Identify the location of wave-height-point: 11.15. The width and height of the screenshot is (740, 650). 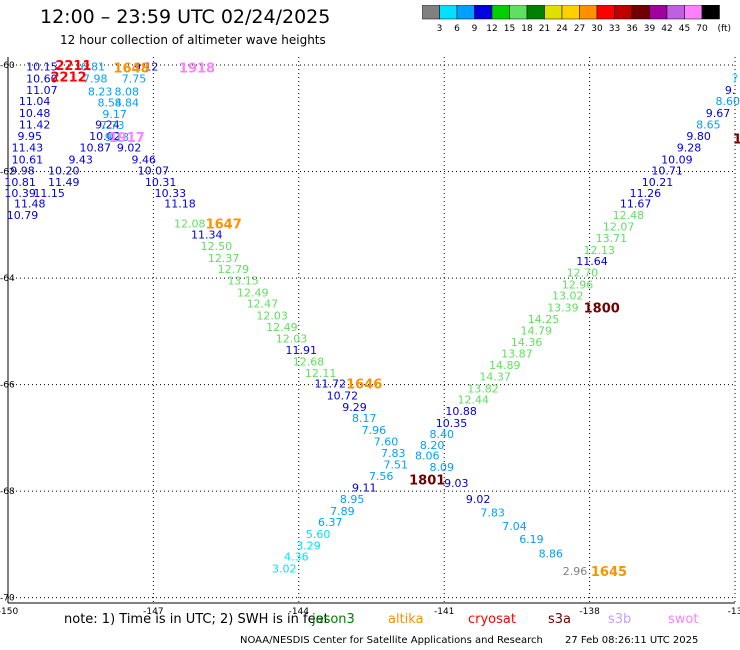
(49, 193).